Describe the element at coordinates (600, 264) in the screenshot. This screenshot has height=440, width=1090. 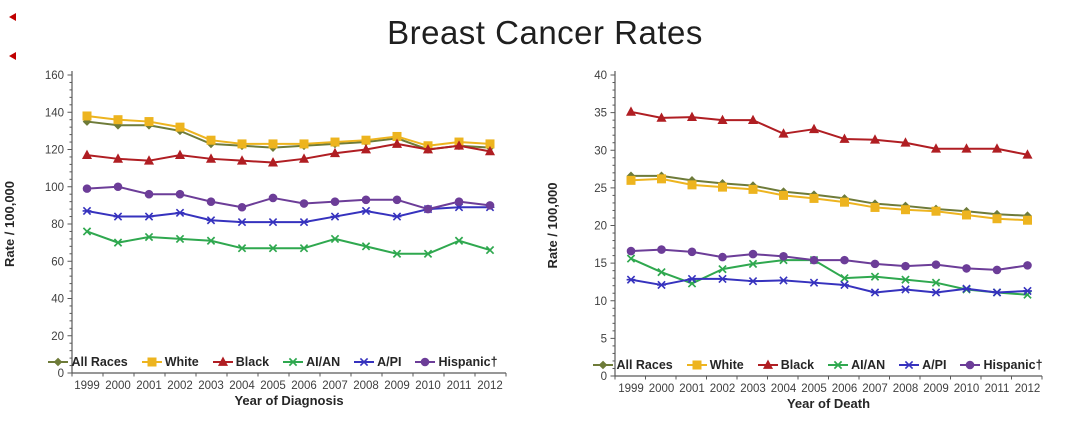
I see `y-tick-label: 15` at that location.